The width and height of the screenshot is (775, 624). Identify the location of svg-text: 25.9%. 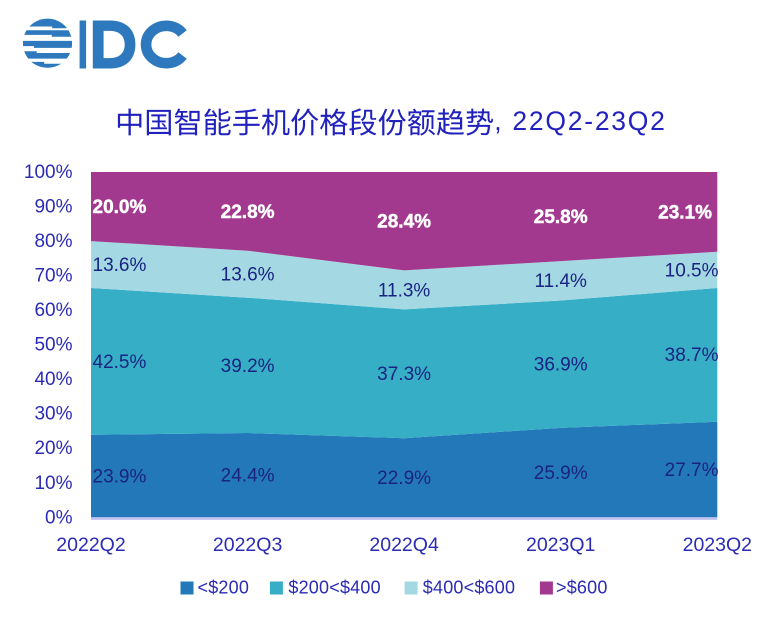
(561, 473).